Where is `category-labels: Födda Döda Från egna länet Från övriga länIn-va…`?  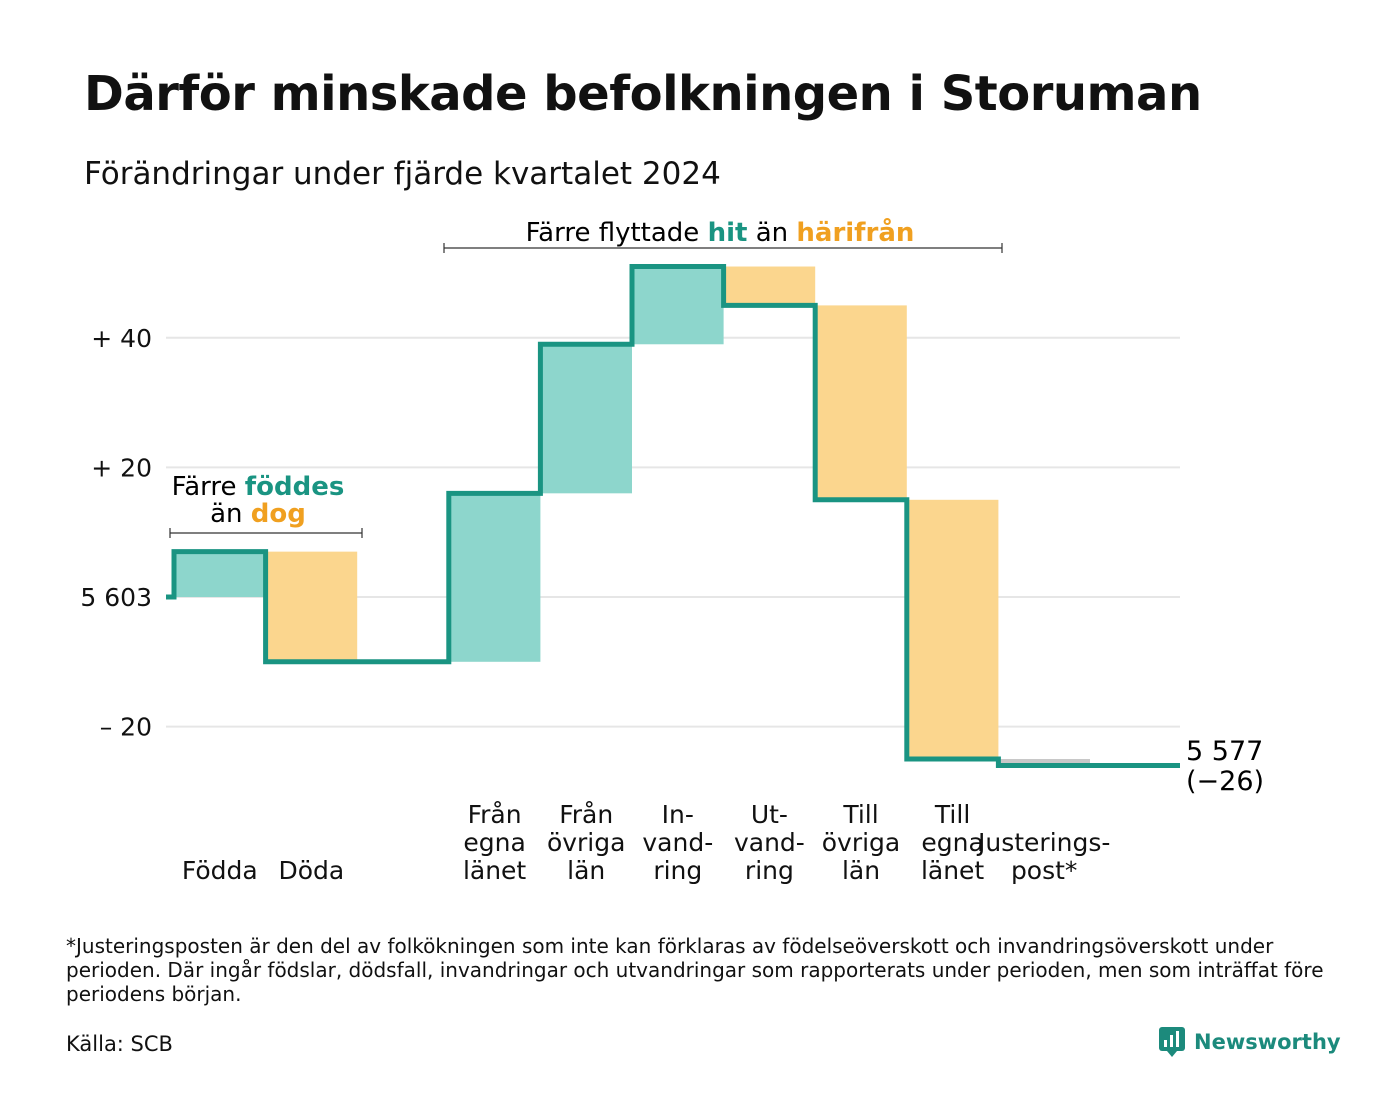 category-labels: Födda Döda Från egna länet Från övriga länIn-va… is located at coordinates (646, 842).